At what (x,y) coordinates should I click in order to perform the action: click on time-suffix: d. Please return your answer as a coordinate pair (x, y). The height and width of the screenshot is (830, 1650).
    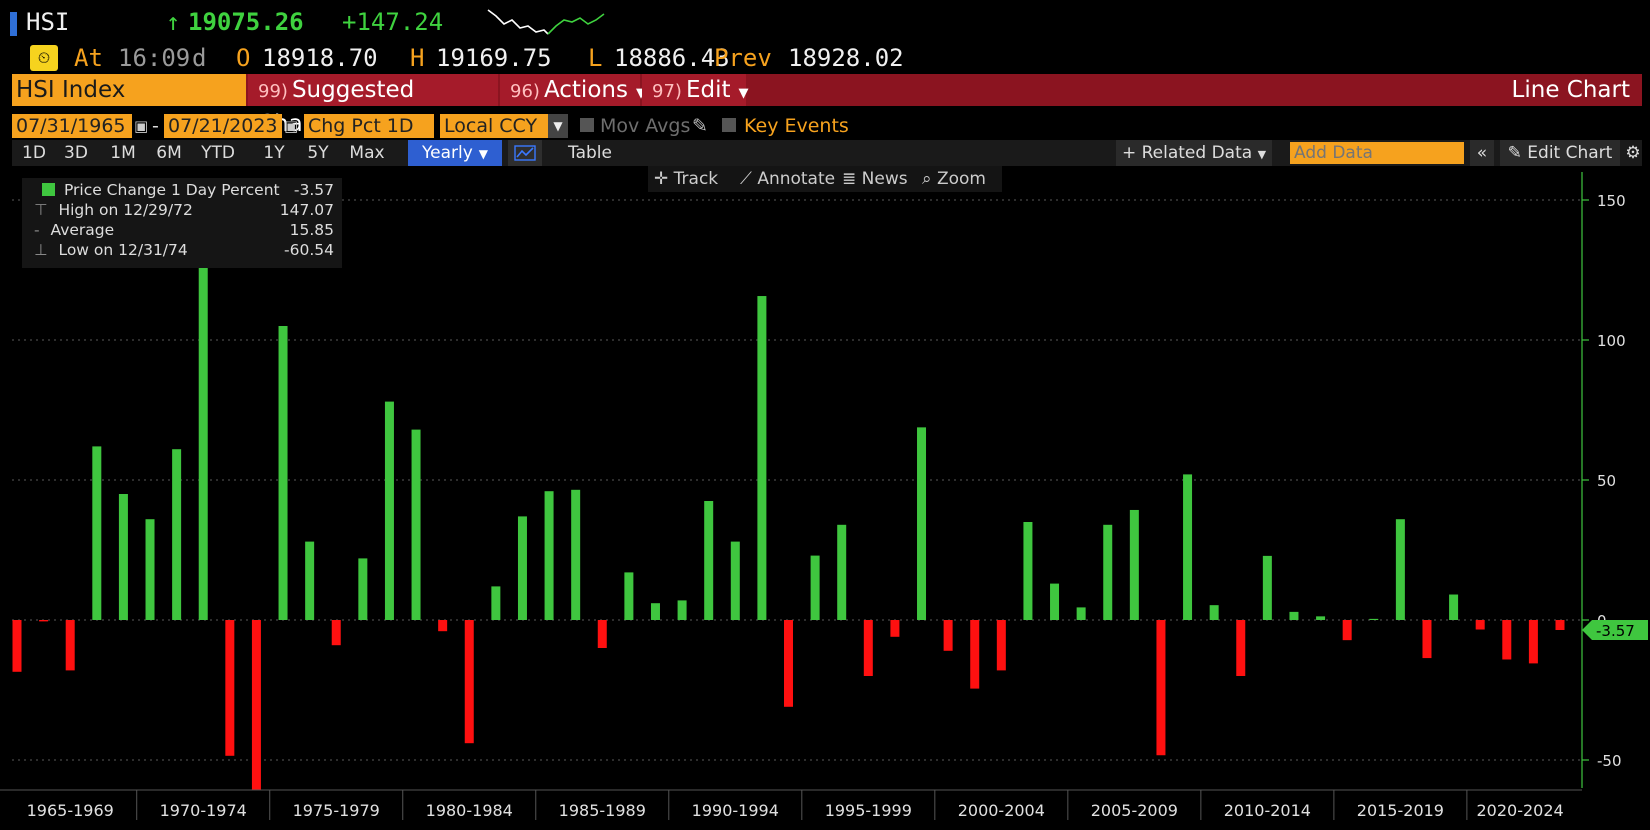
    Looking at the image, I should click on (199, 58).